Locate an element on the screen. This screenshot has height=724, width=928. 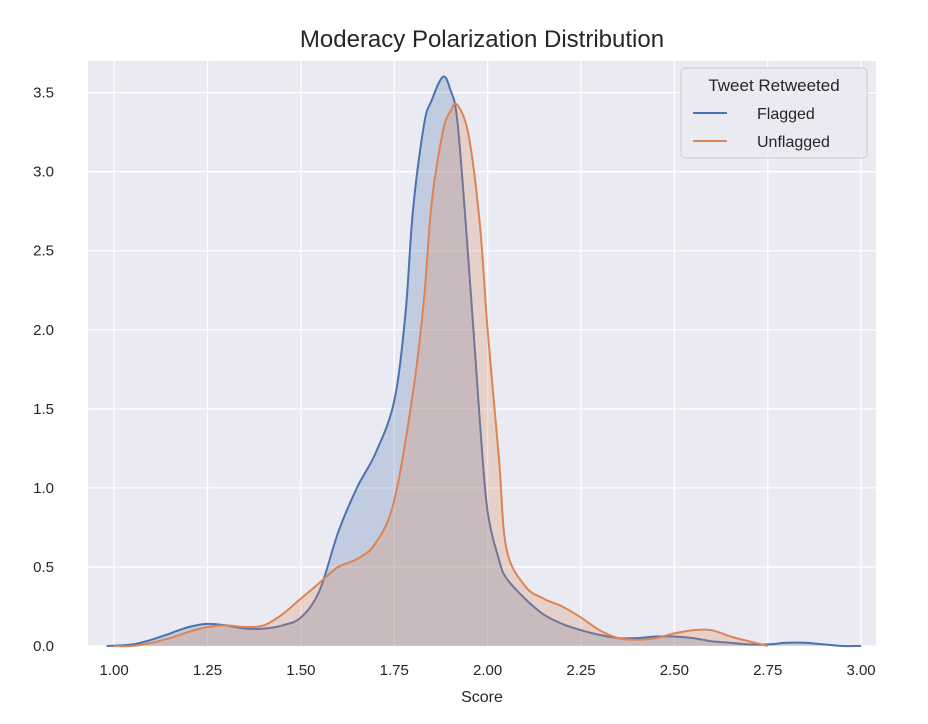
x-tick-label: 1.00 is located at coordinates (114, 670).